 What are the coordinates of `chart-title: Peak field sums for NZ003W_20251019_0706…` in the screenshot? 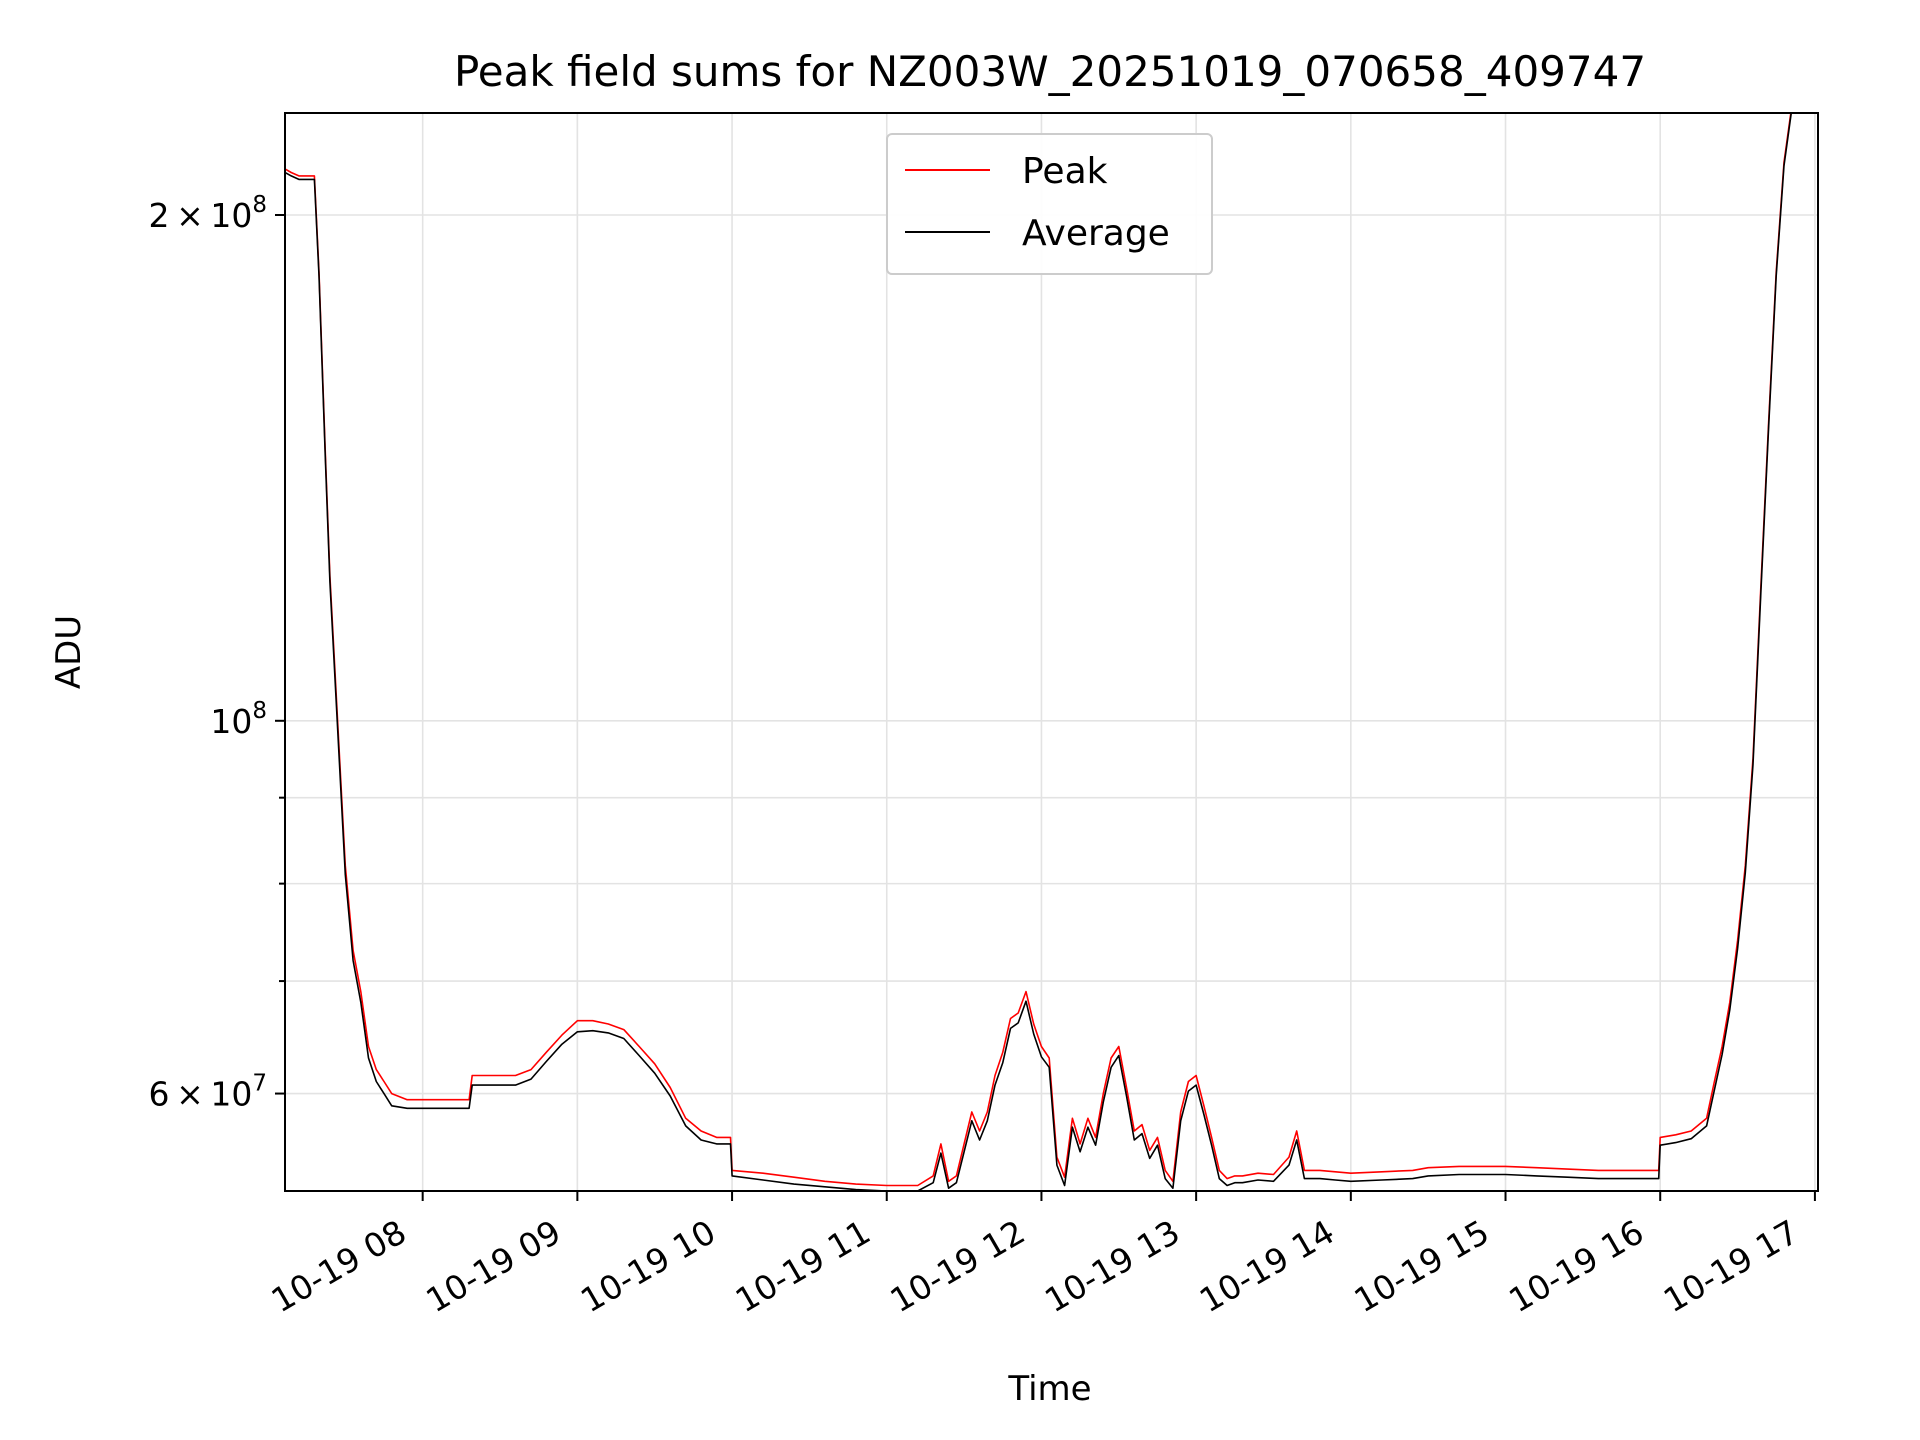 It's located at (1050, 71).